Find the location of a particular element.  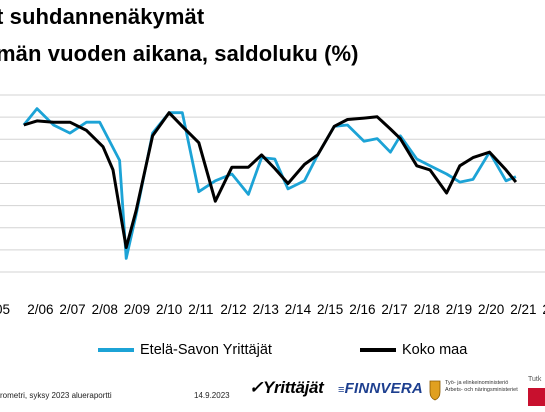

legend-swatch-black is located at coordinates (378, 350).